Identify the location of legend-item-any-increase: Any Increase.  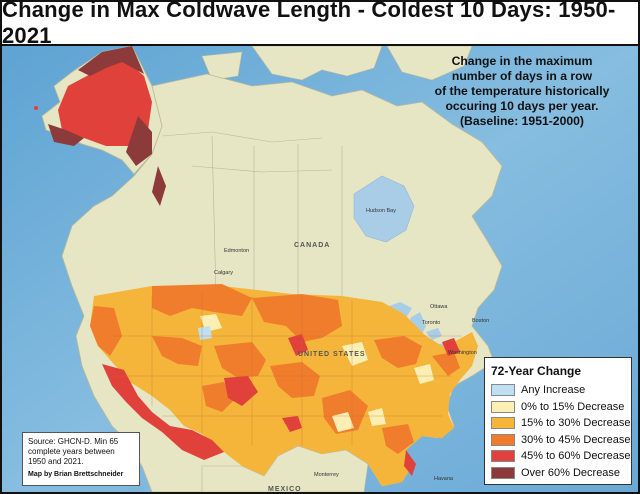
(558, 390).